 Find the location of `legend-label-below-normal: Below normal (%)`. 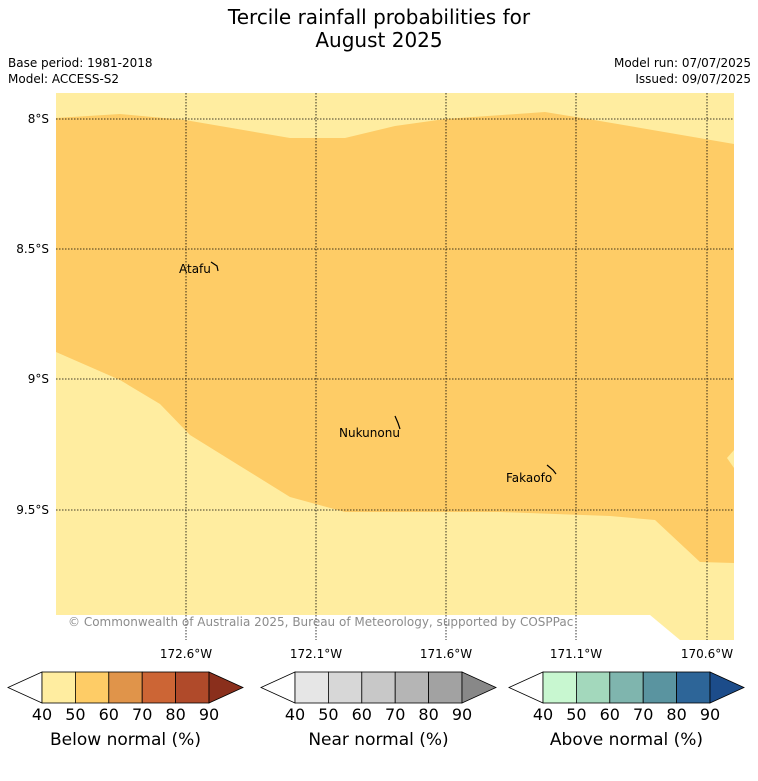

legend-label-below-normal: Below normal (%) is located at coordinates (125, 740).